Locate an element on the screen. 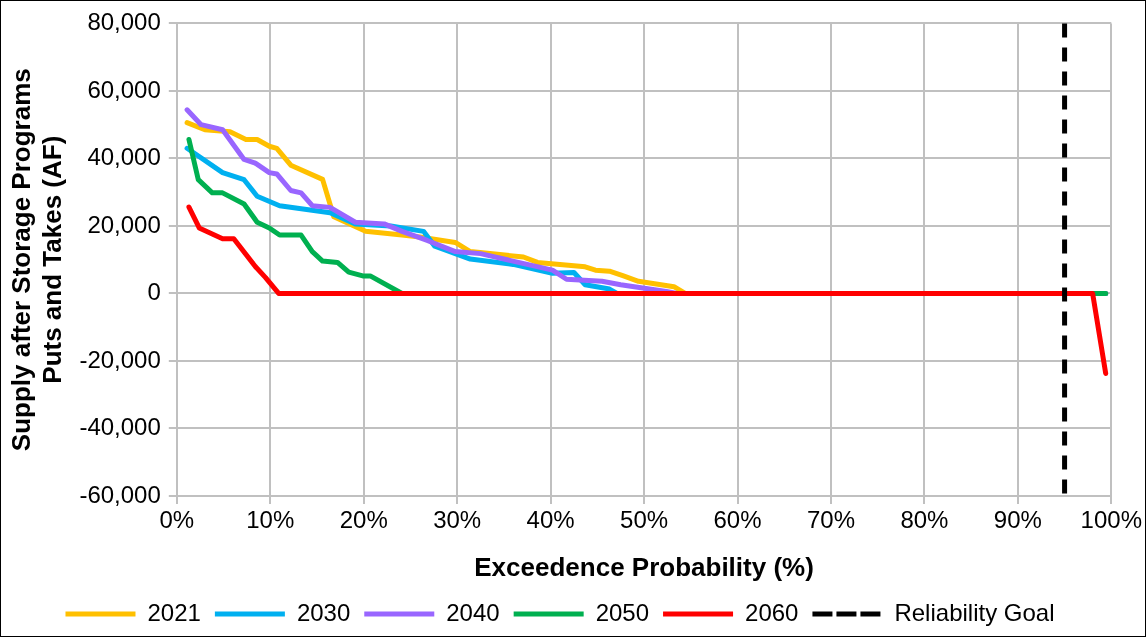 Image resolution: width=1146 pixels, height=637 pixels. x-tick-label: 10% is located at coordinates (270, 520).